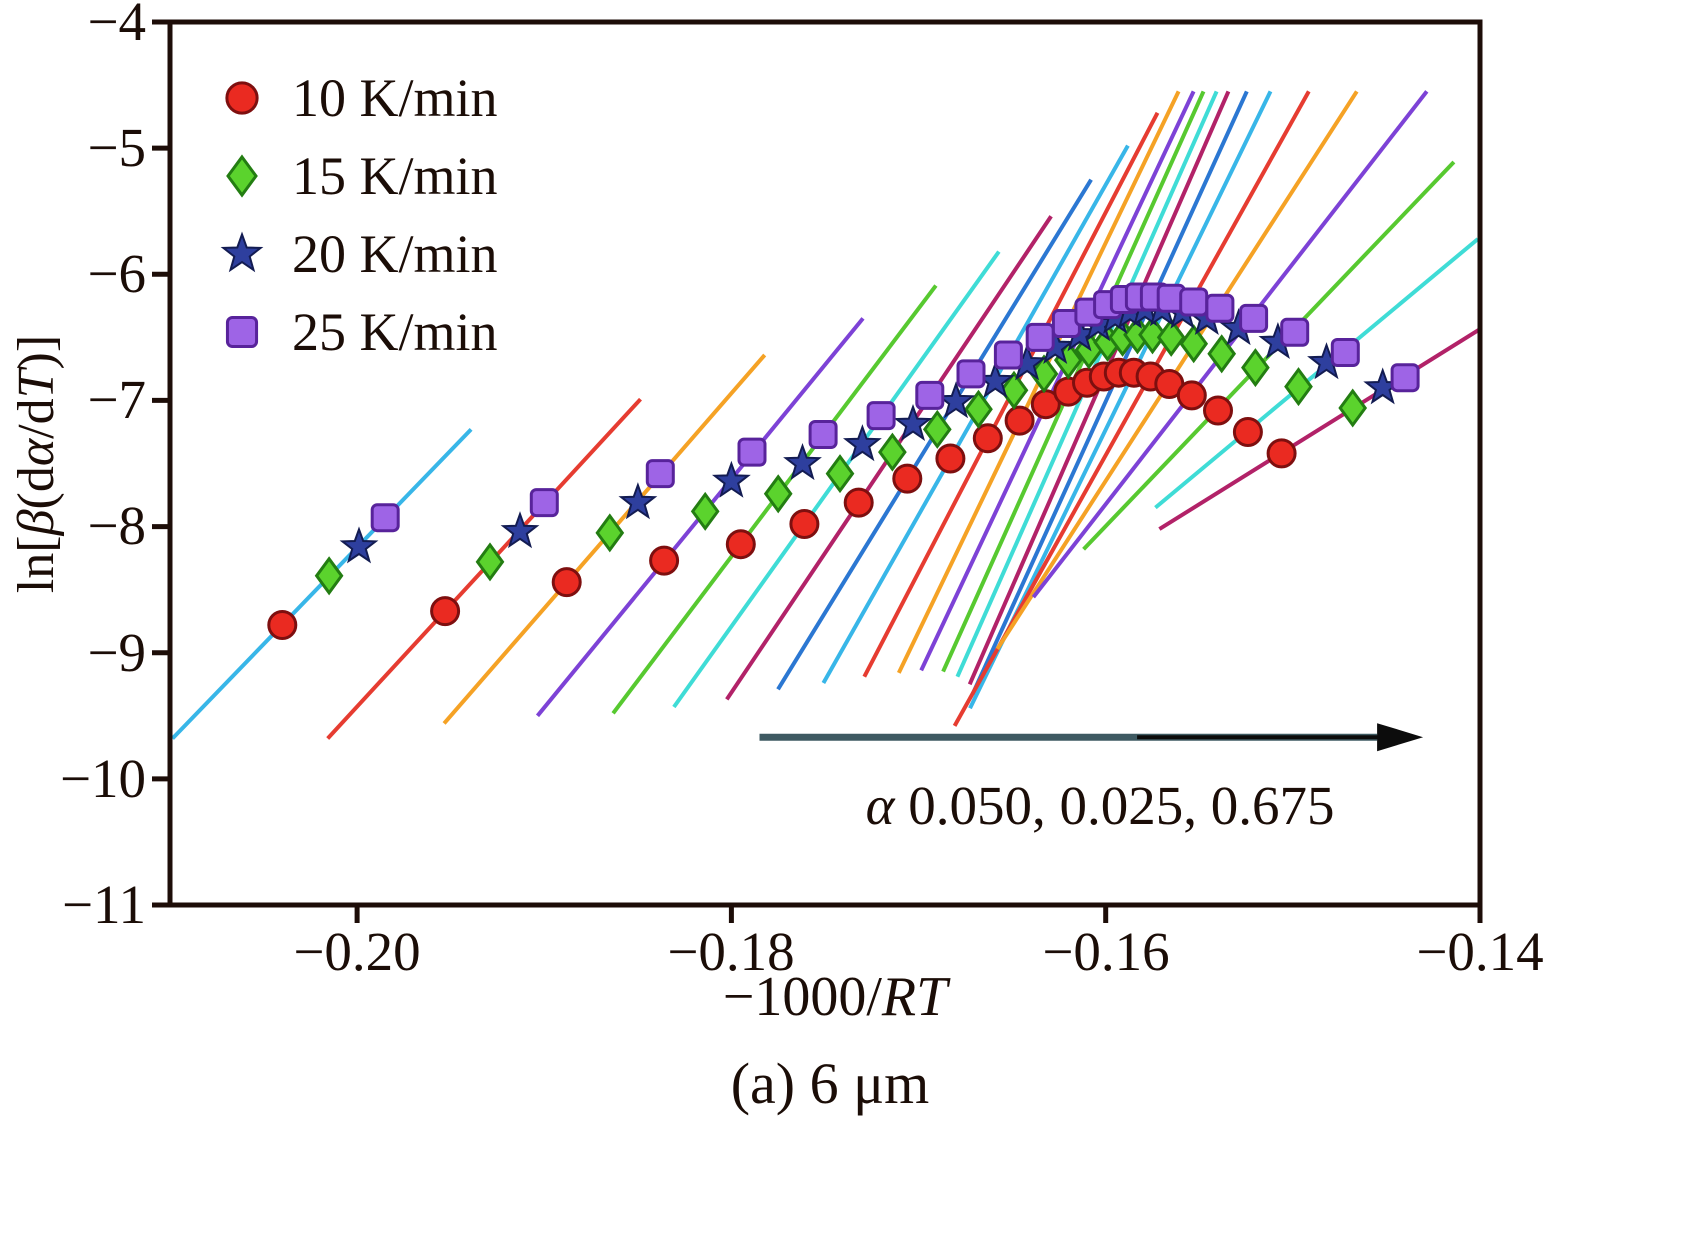 Image resolution: width=1695 pixels, height=1251 pixels. I want to click on y-tick-label: −10, so click(102, 778).